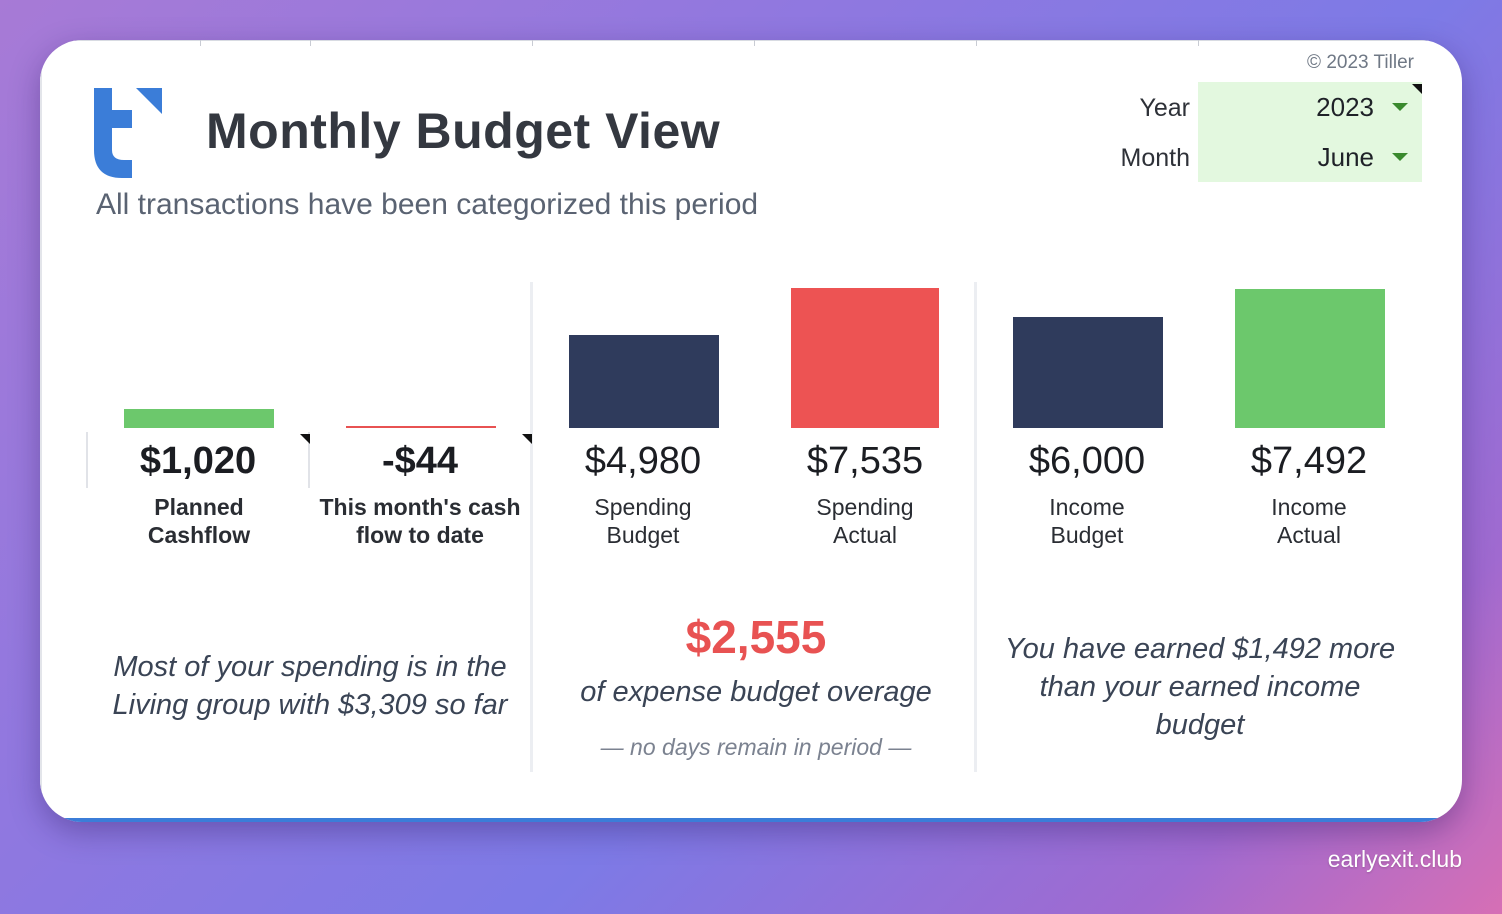  What do you see at coordinates (420, 461) in the screenshot?
I see `cashflow-to-date-amount: -$44` at bounding box center [420, 461].